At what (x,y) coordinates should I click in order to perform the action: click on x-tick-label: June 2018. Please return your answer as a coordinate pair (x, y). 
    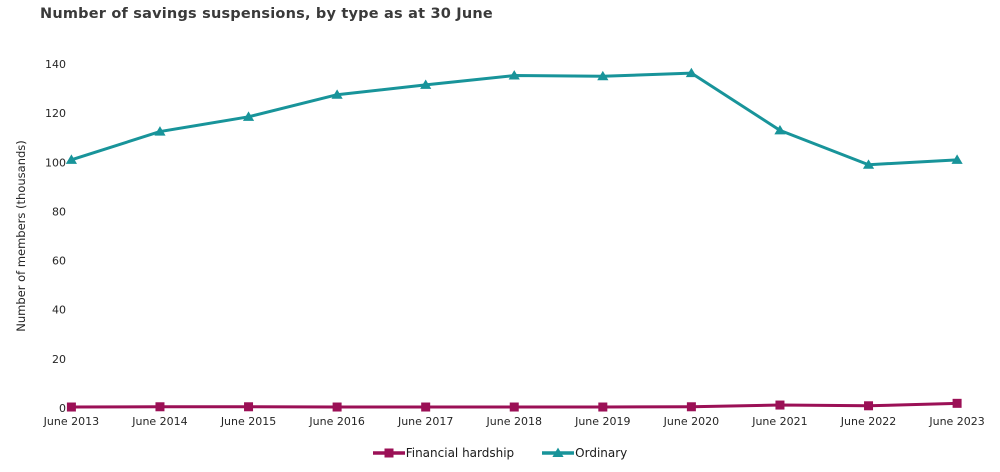
    Looking at the image, I should click on (514, 421).